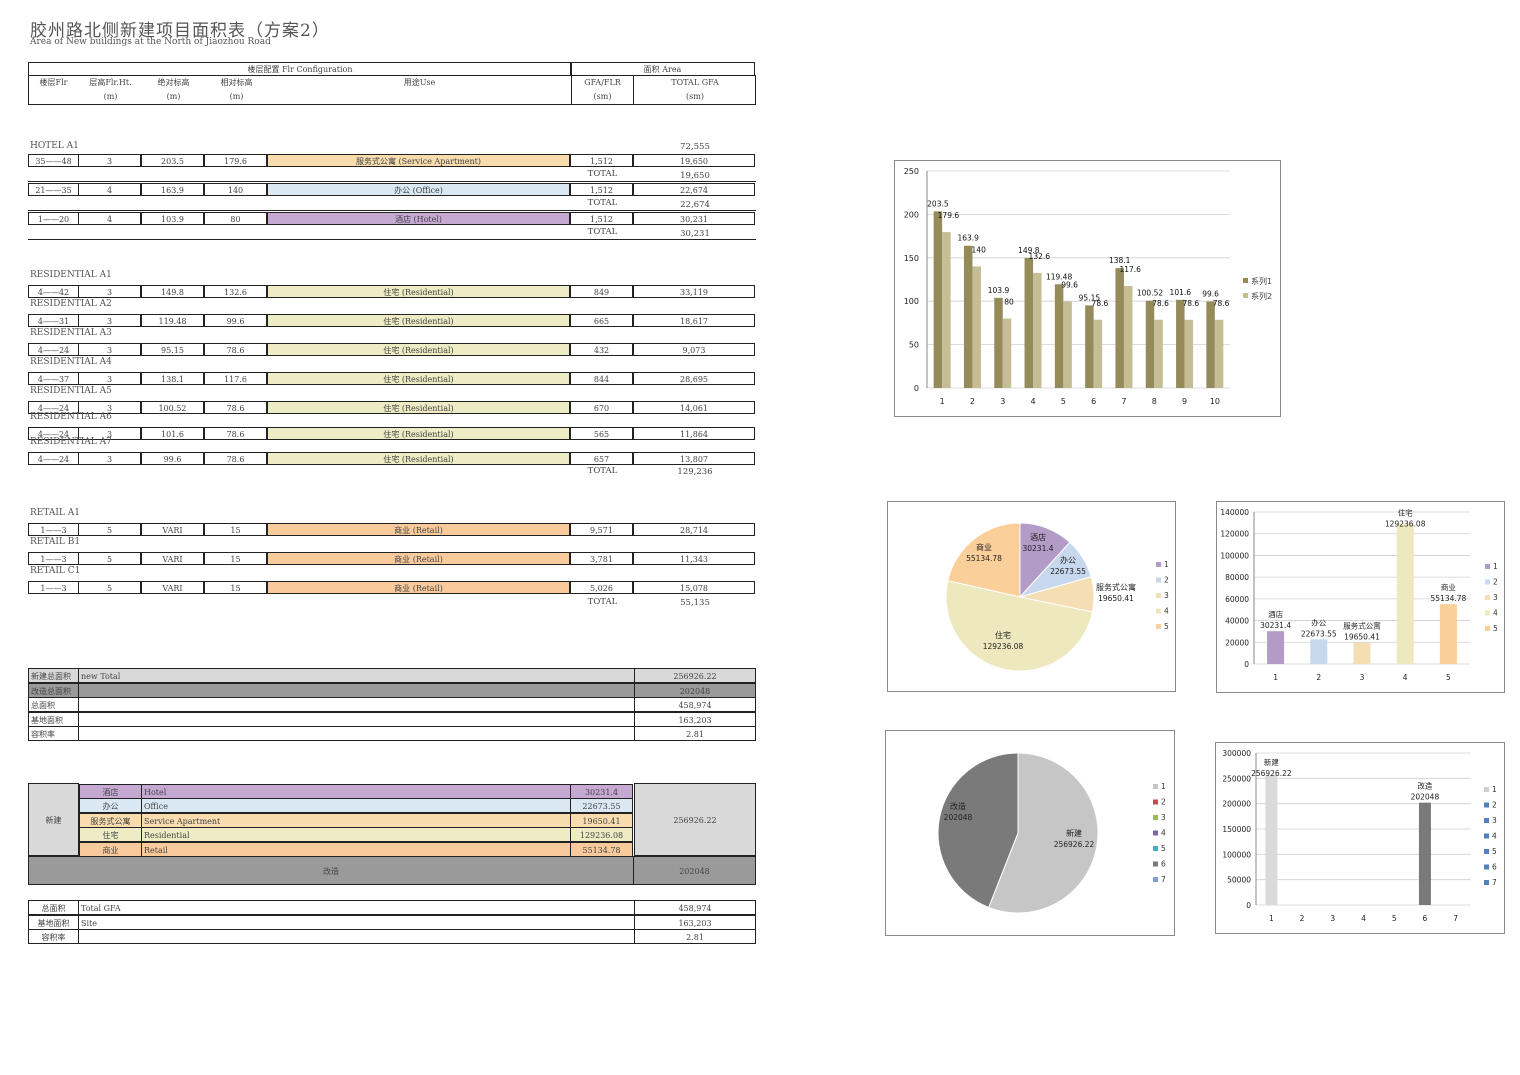 This screenshot has height=1075, width=1520. What do you see at coordinates (1236, 804) in the screenshot?
I see `y-tick-label: 200000` at bounding box center [1236, 804].